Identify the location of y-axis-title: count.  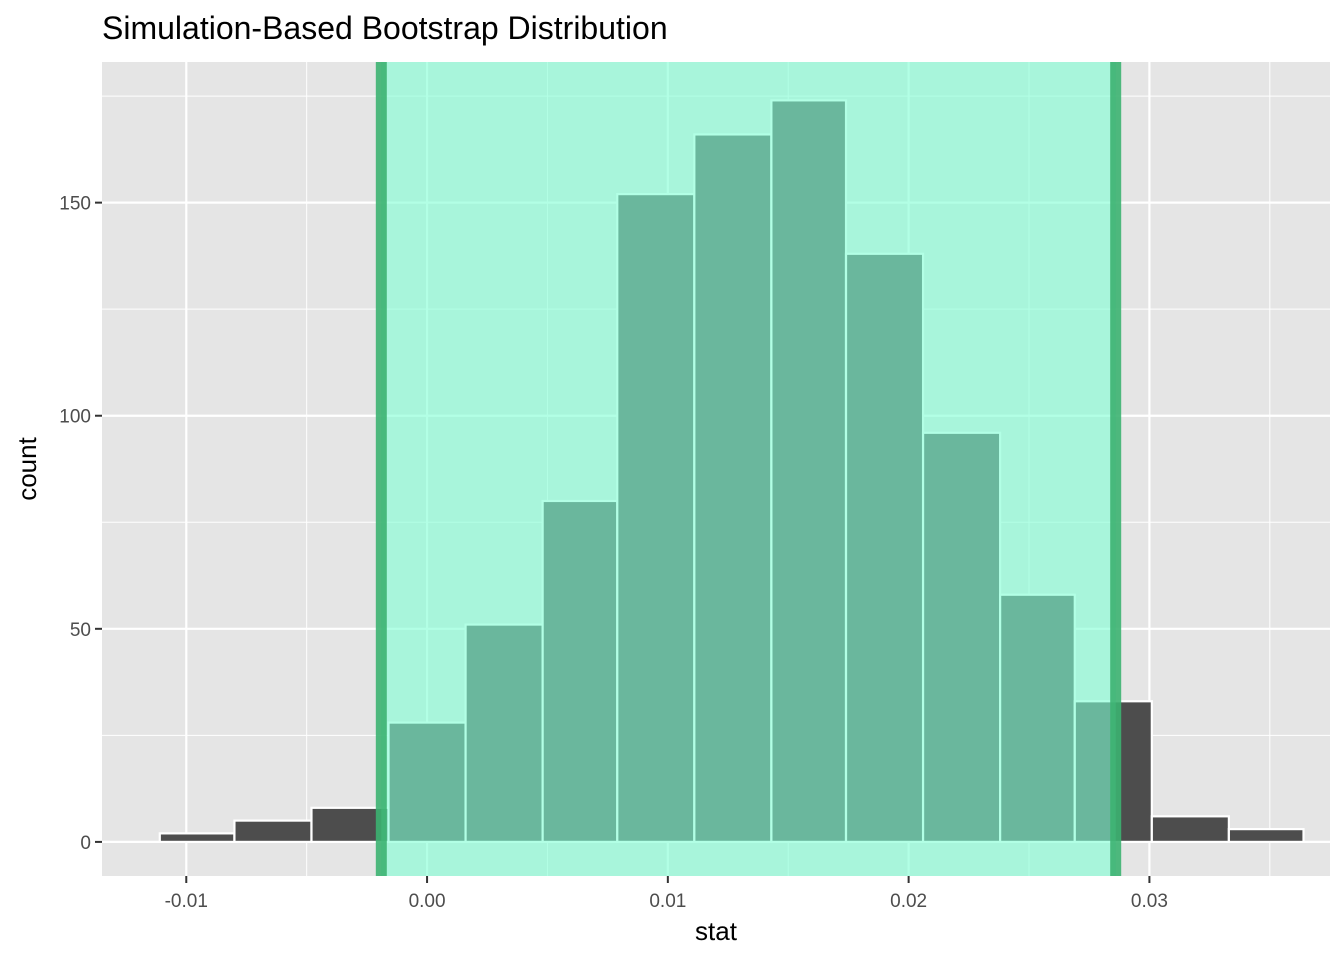
(27, 468).